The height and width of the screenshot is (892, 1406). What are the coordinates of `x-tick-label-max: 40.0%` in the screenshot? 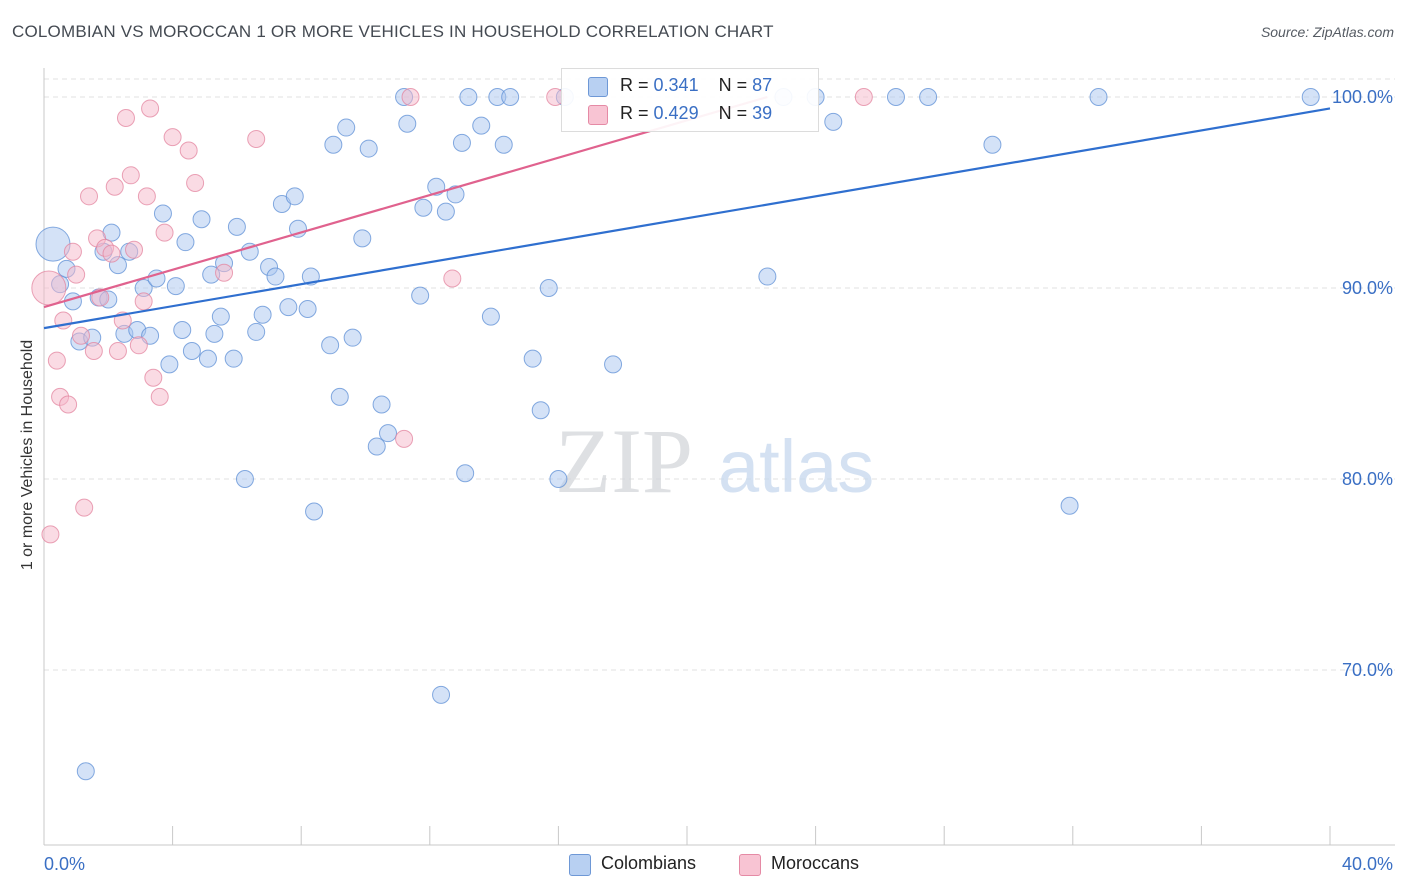 It's located at (1367, 864).